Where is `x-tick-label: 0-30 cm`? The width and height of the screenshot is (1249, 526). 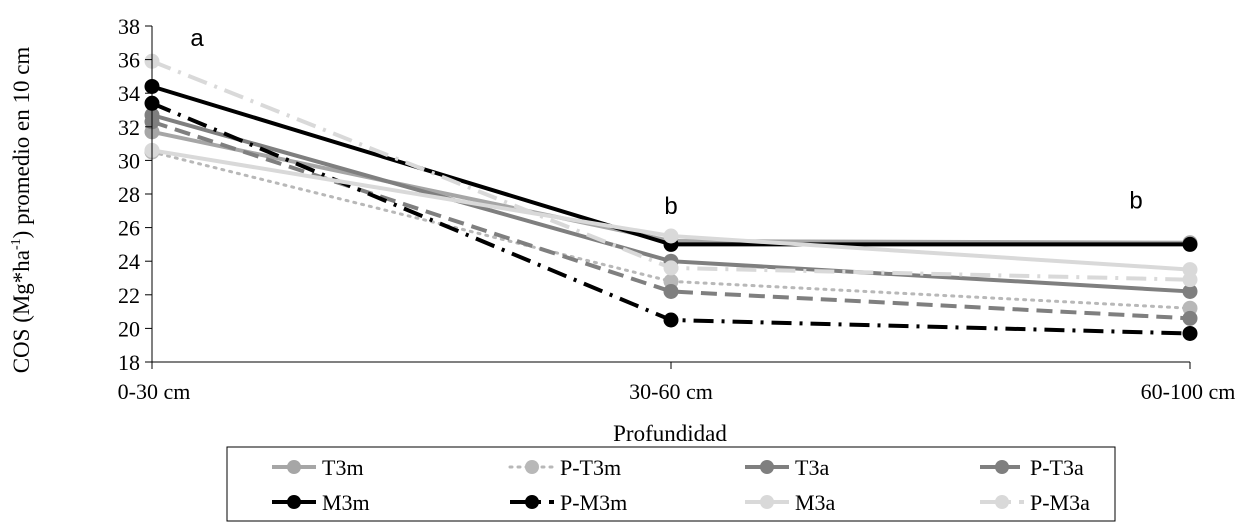 x-tick-label: 0-30 cm is located at coordinates (154, 391).